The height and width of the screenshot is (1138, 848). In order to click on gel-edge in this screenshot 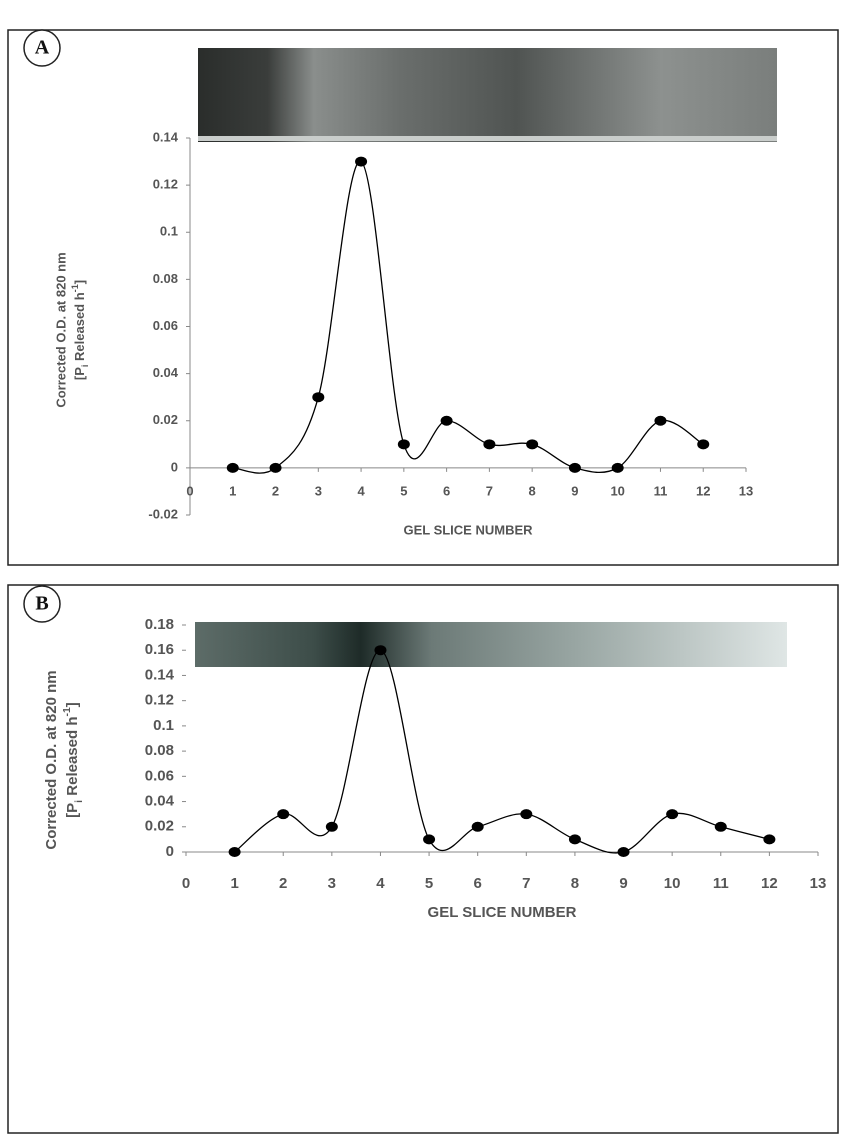, I will do `click(487, 138)`.